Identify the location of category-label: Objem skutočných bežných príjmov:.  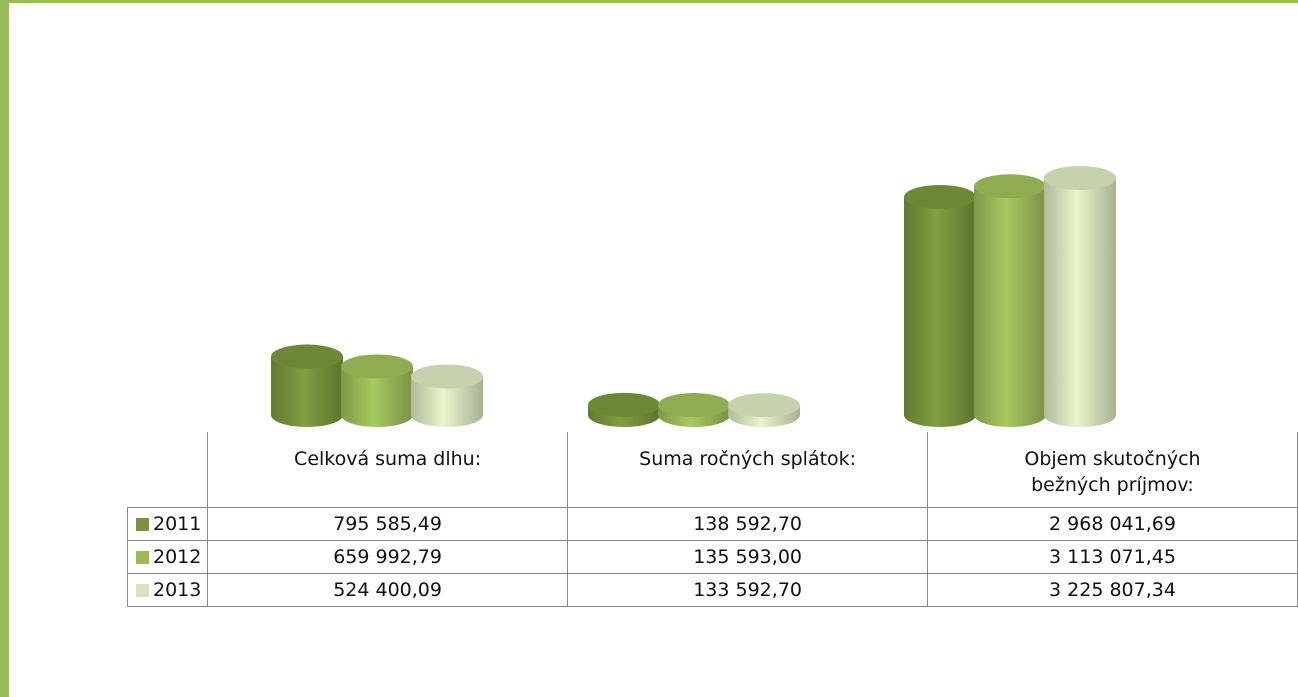
(1112, 470).